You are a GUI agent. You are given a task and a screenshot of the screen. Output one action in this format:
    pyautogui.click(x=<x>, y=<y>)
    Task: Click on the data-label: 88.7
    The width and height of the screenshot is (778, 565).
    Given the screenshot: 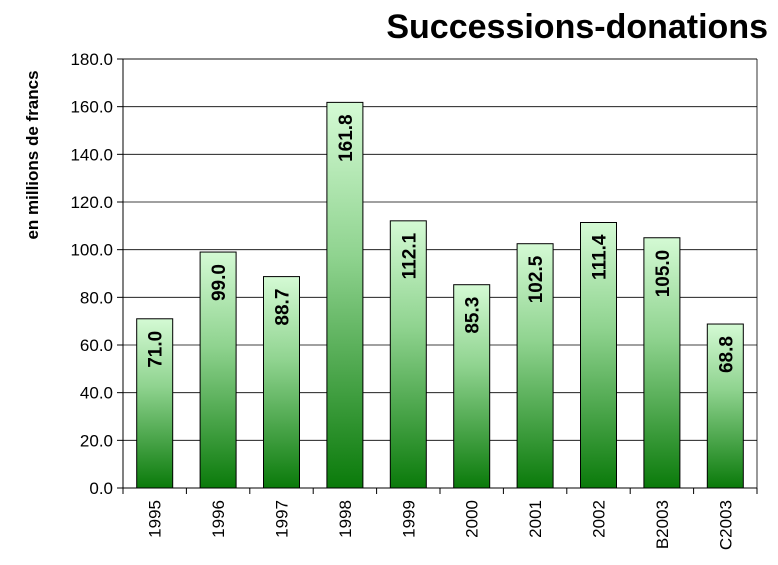 What is the action you would take?
    pyautogui.click(x=283, y=307)
    